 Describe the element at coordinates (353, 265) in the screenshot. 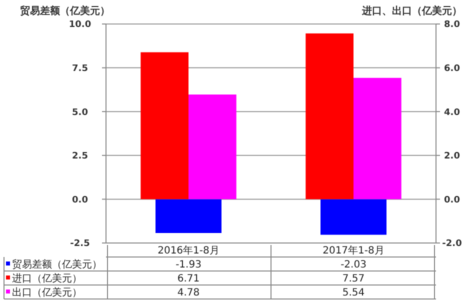

I see `data-label: -2.03` at that location.